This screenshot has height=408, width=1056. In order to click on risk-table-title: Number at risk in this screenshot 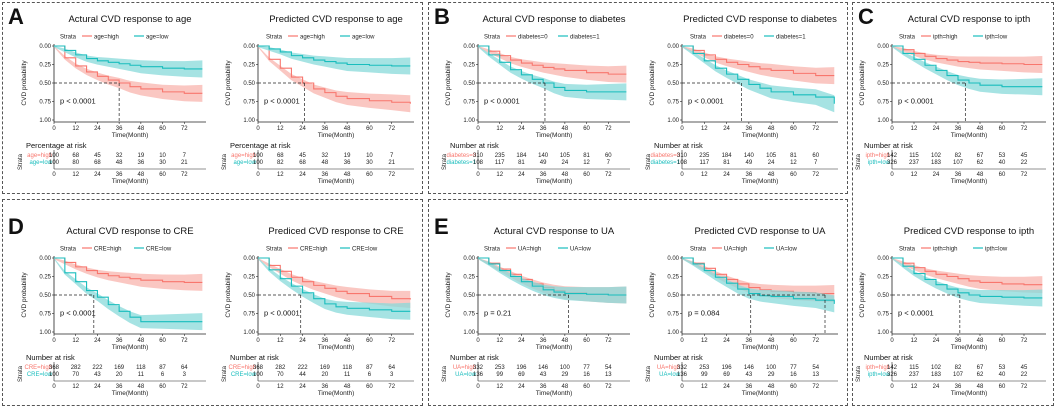, I will do `click(474, 357)`.